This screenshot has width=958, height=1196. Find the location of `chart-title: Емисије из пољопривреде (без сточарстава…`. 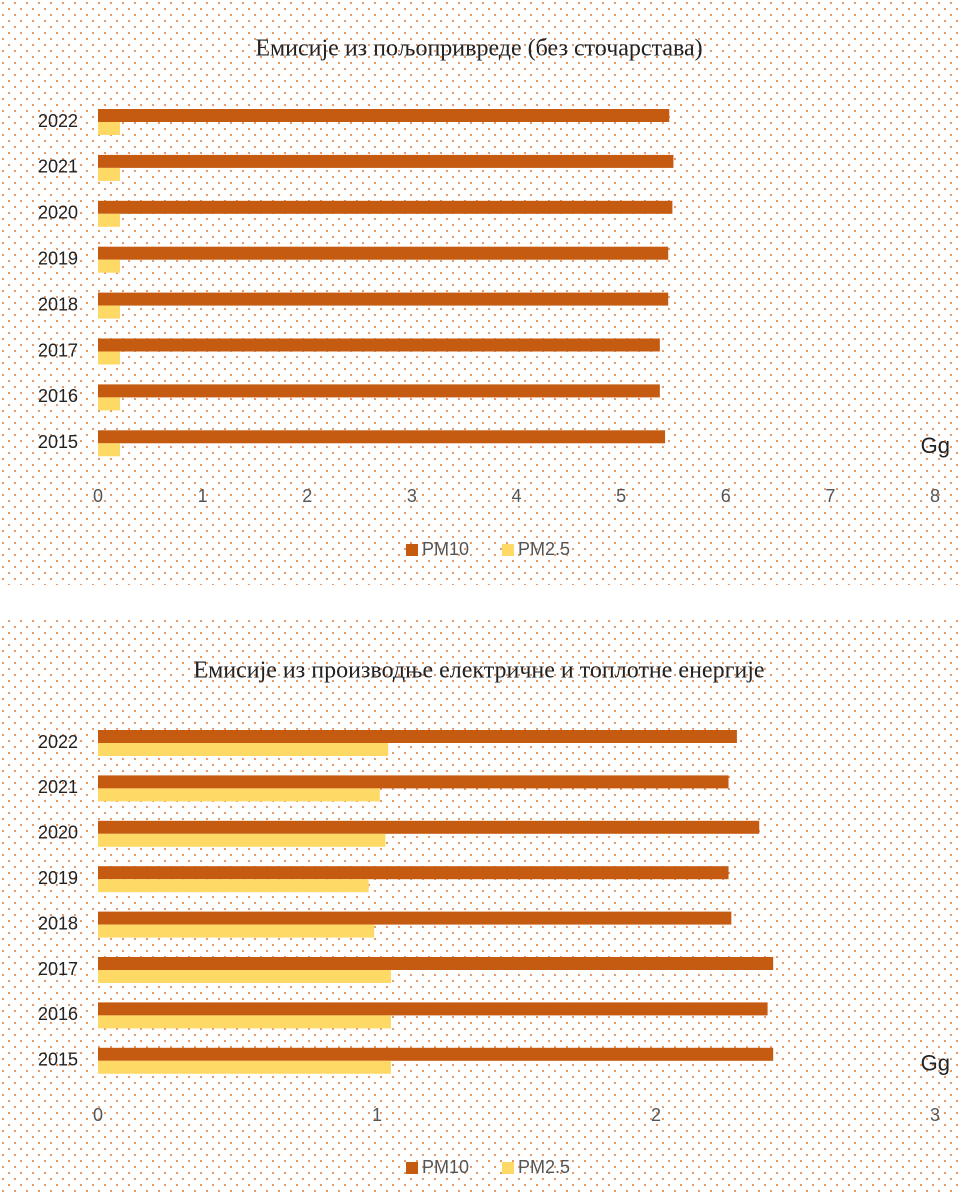

chart-title: Емисије из пољопривреде (без сточарстава… is located at coordinates (478, 49).